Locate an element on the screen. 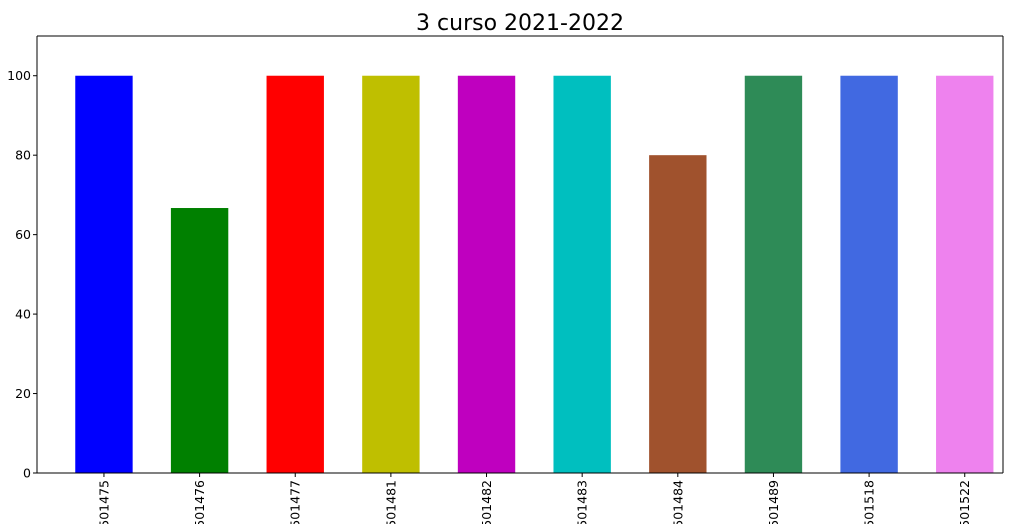 The width and height of the screenshot is (1019, 524). y-axis: 0 20 40 60 80 100 is located at coordinates (22, 274).